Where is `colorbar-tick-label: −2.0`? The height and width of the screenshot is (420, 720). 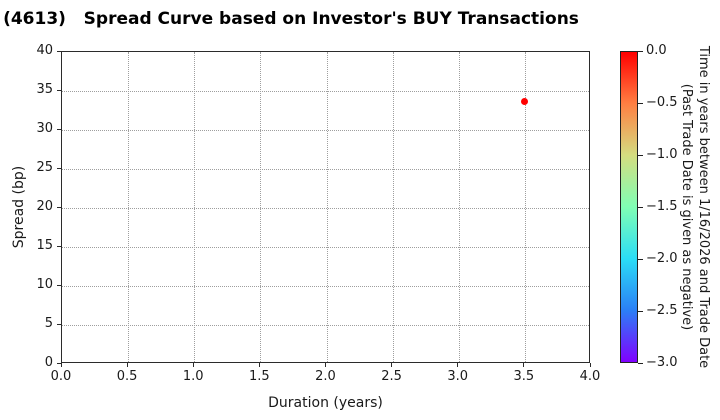 colorbar-tick-label: −2.0 is located at coordinates (662, 258).